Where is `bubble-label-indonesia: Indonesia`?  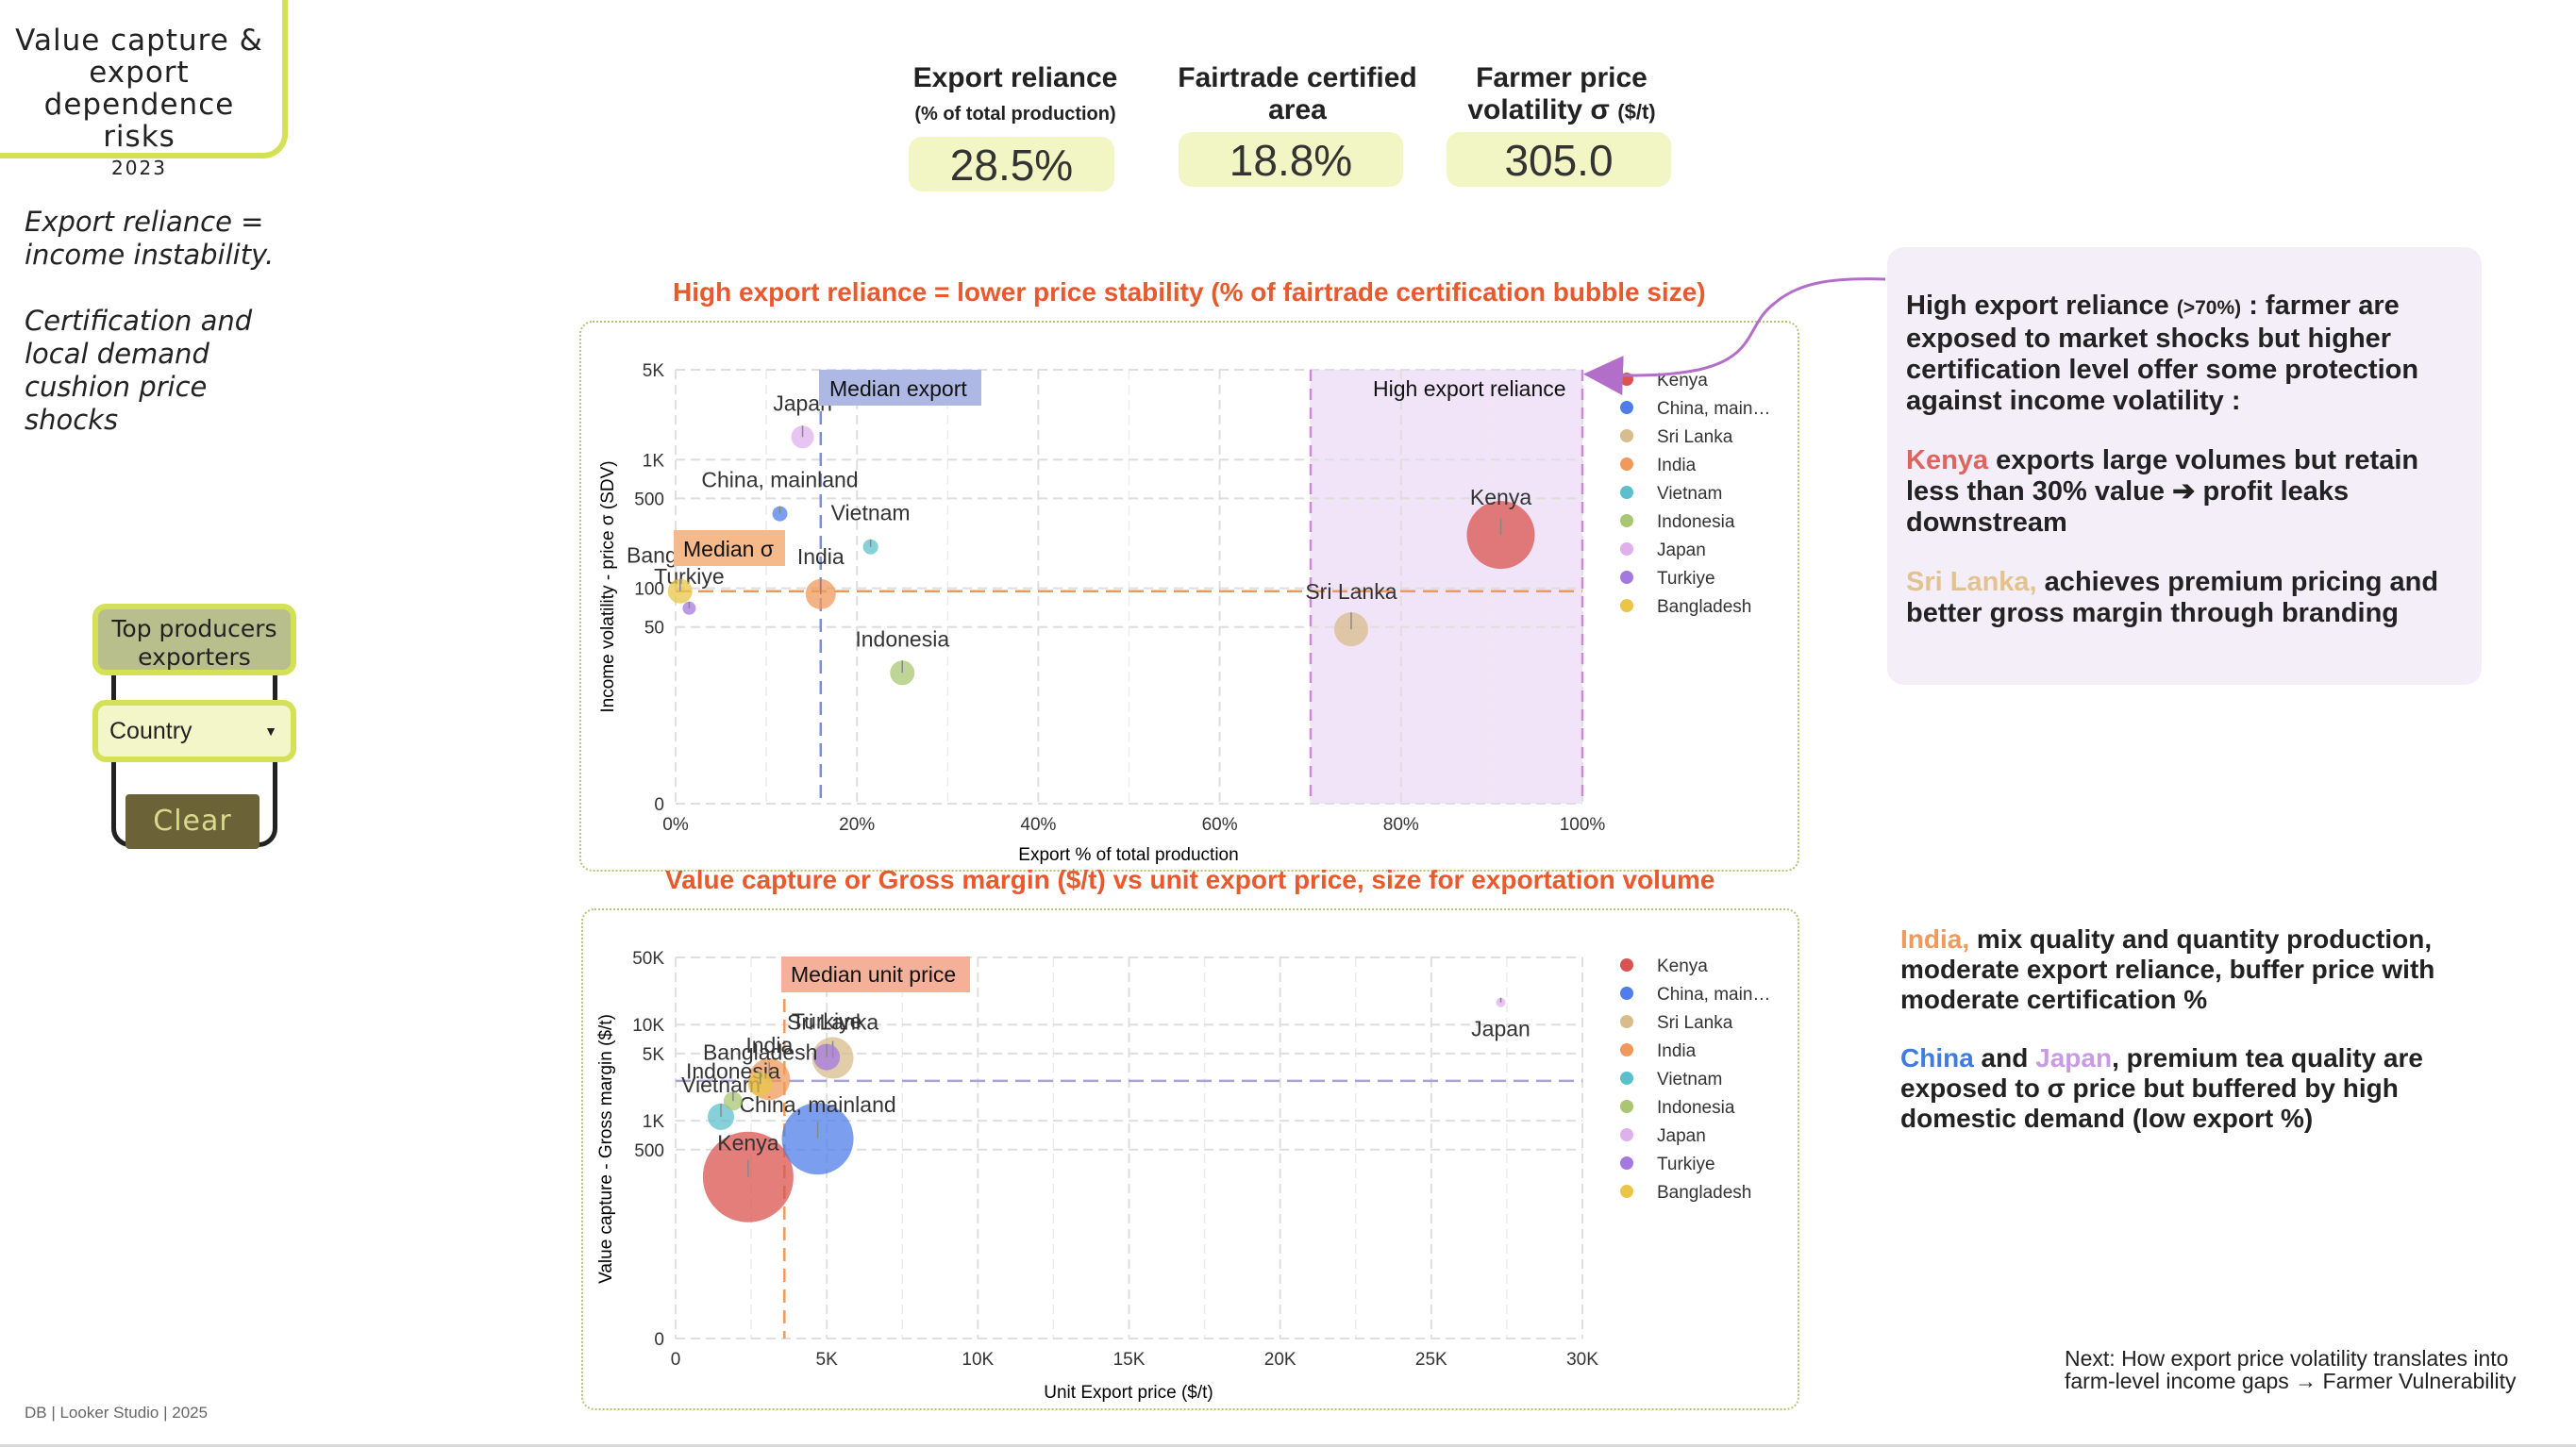 bubble-label-indonesia: Indonesia is located at coordinates (902, 638).